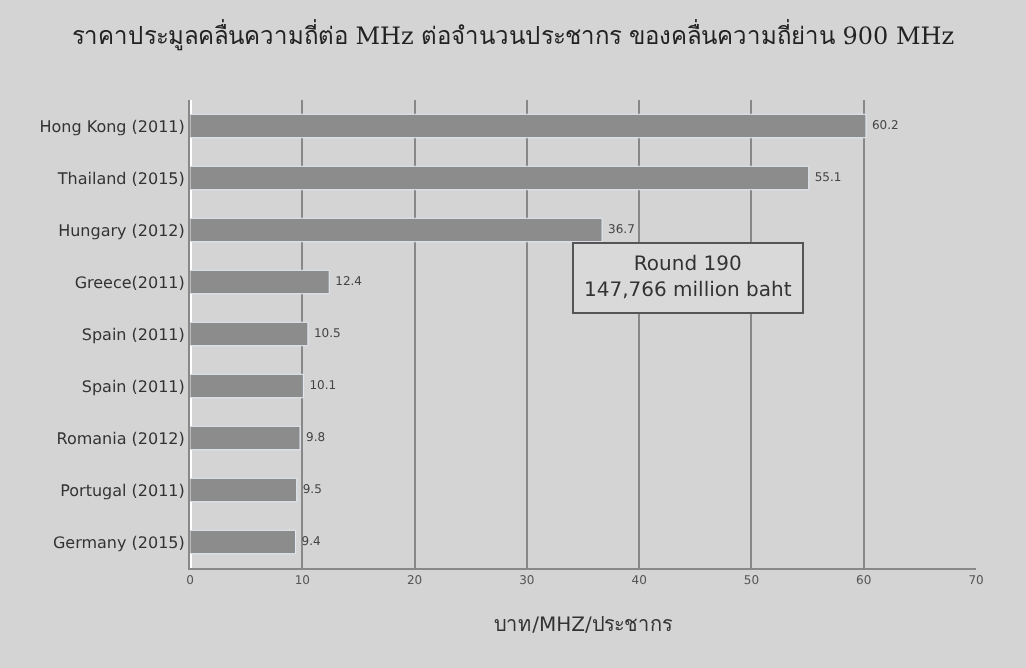 The width and height of the screenshot is (1026, 668). What do you see at coordinates (120, 438) in the screenshot?
I see `y-tick-label: Romania (2012)` at bounding box center [120, 438].